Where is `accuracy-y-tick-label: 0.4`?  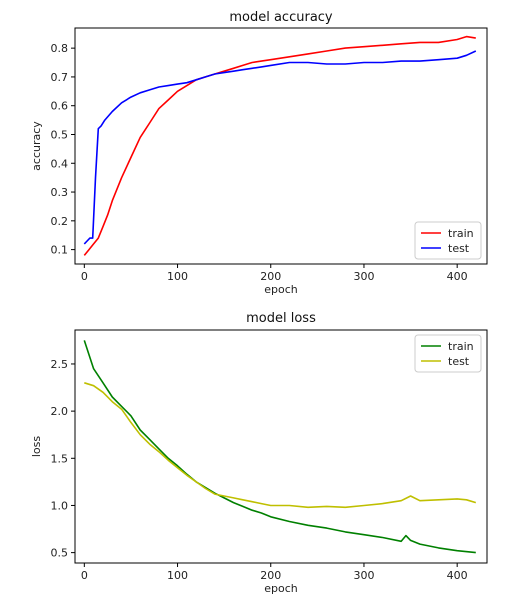 accuracy-y-tick-label: 0.4 is located at coordinates (60, 163).